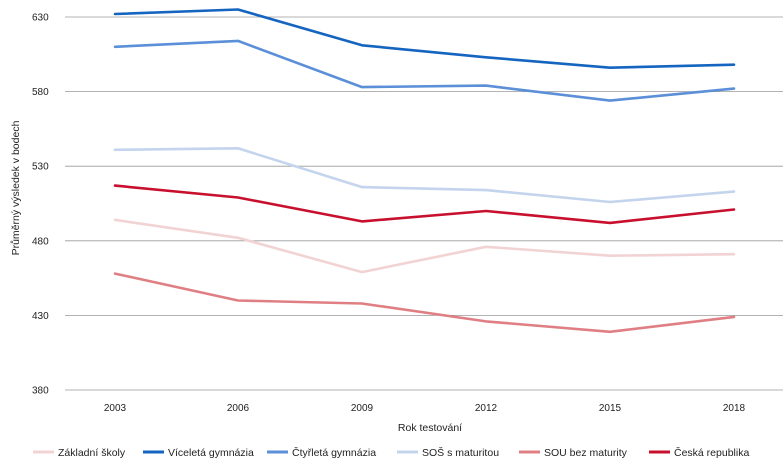 Image resolution: width=783 pixels, height=461 pixels. What do you see at coordinates (430, 428) in the screenshot?
I see `x-axis-title: Rok testování` at bounding box center [430, 428].